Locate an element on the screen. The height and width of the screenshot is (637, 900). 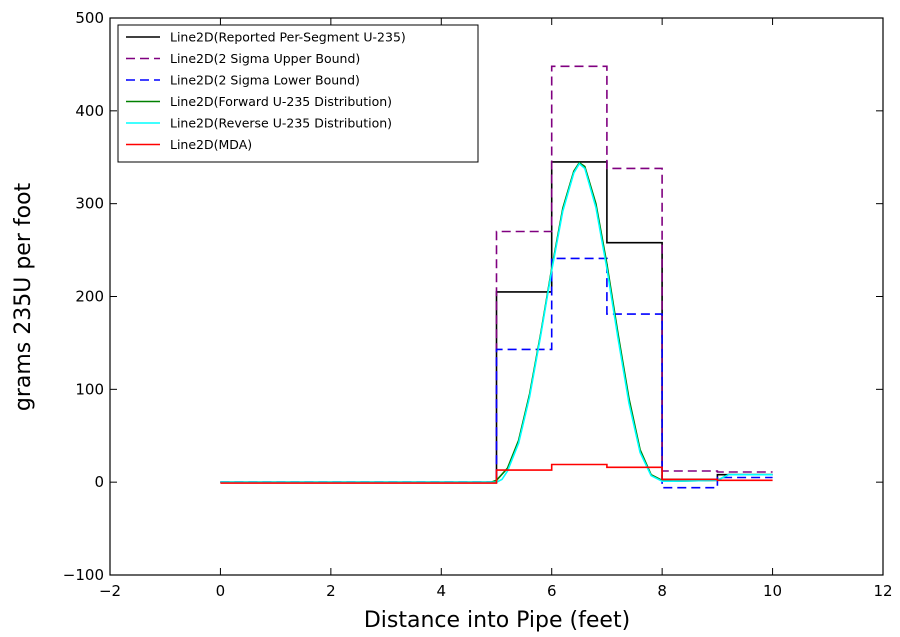
y-tick-label: 400 is located at coordinates (89, 111).